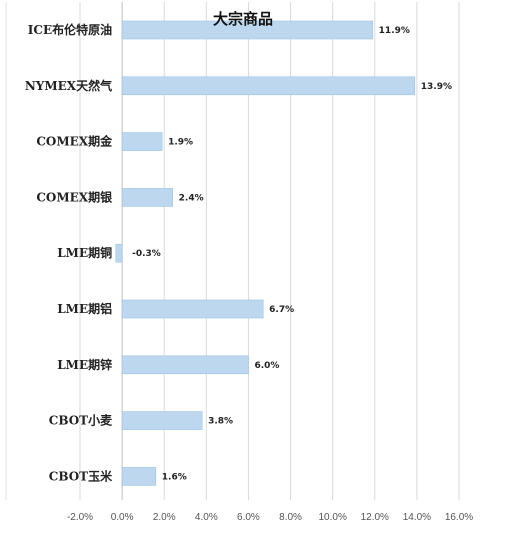  Describe the element at coordinates (206, 517) in the screenshot. I see `x-tick-label: 4.0%` at that location.